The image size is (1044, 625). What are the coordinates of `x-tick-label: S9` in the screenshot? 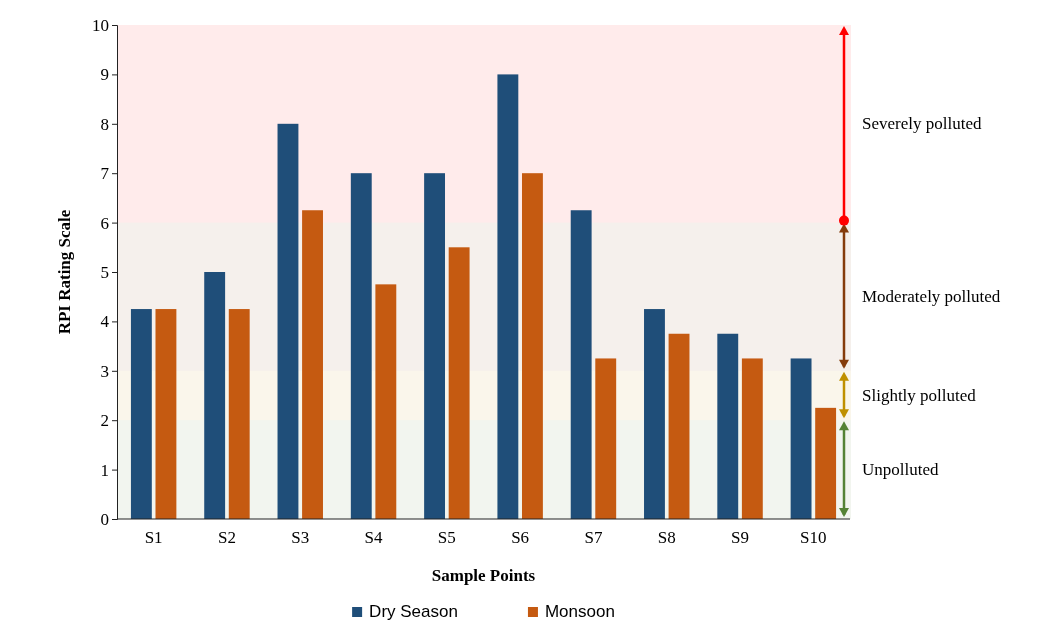 It's located at (740, 538).